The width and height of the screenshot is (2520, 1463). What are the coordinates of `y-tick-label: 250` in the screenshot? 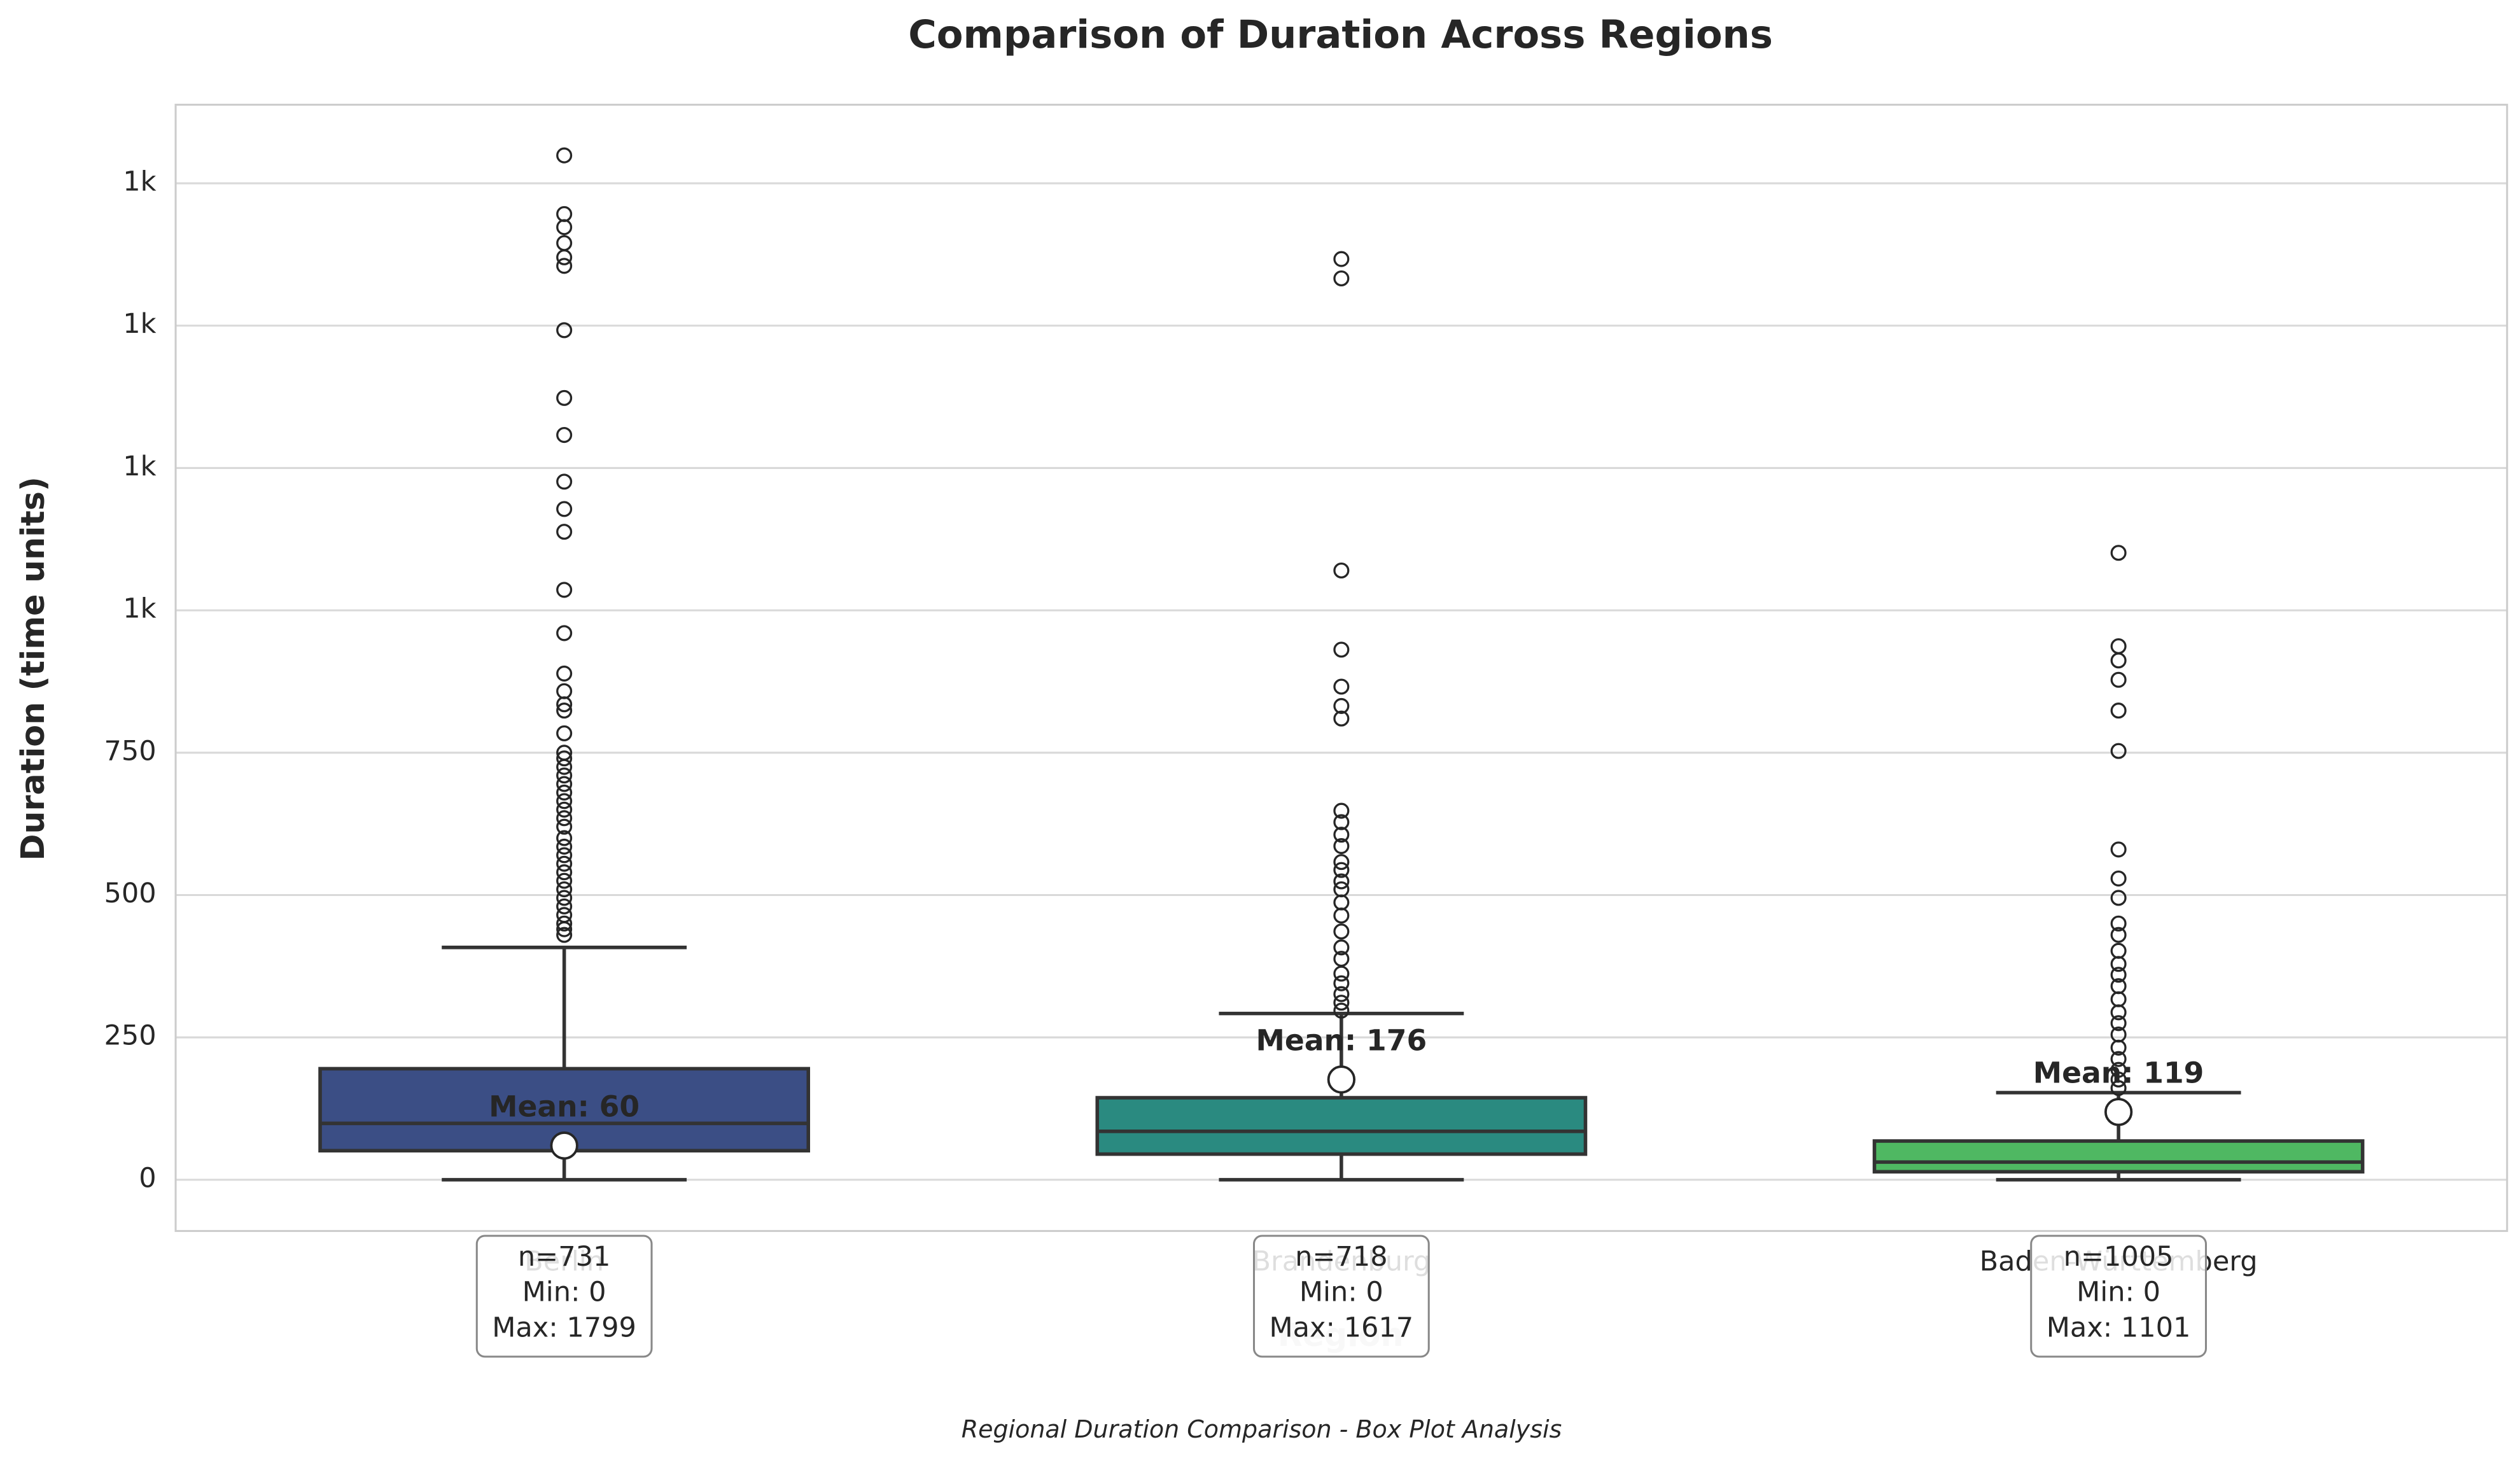 It's located at (130, 1036).